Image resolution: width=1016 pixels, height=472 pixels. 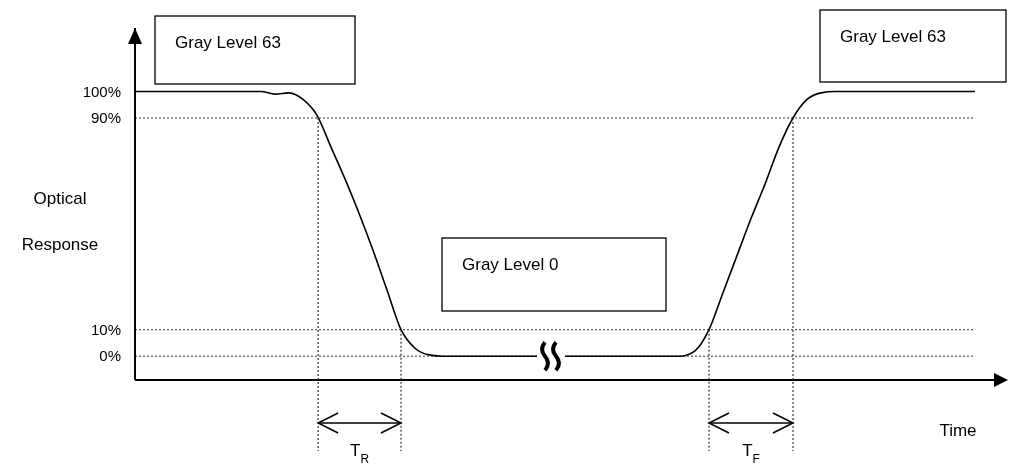 I want to click on text: T$_{F}$, so click(x=751, y=453).